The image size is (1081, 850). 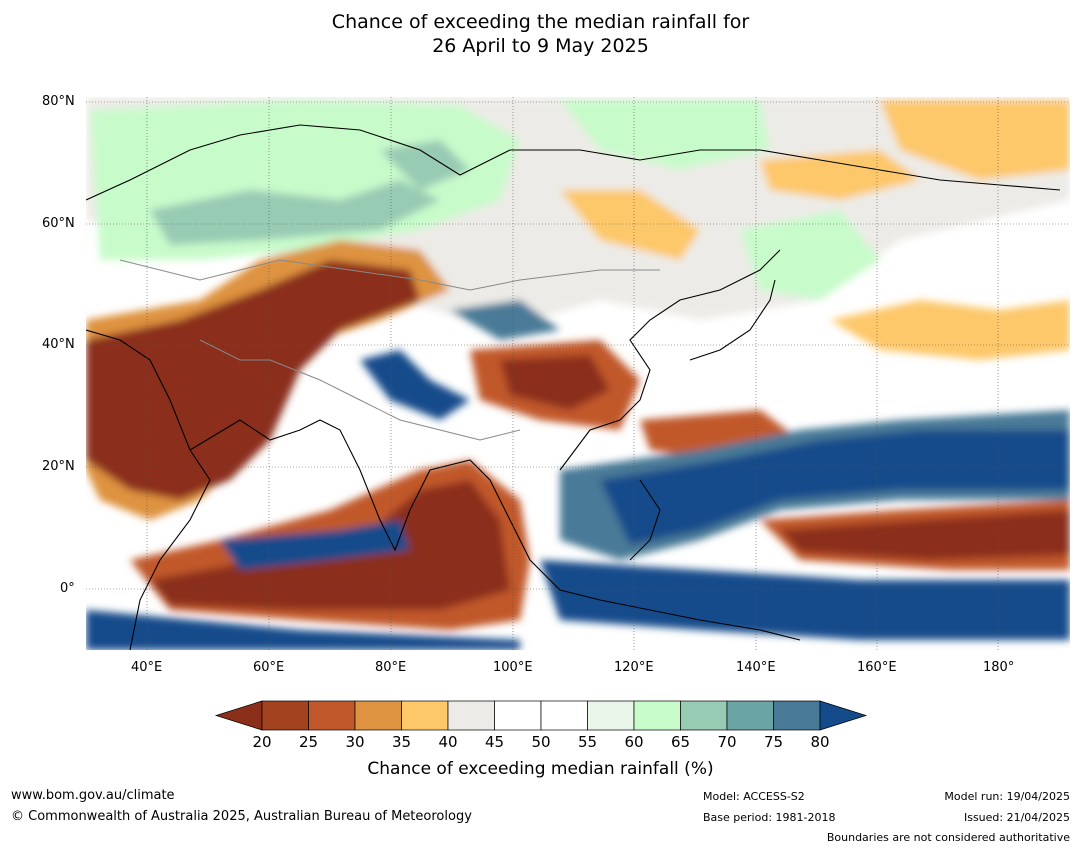 What do you see at coordinates (727, 742) in the screenshot?
I see `colorbar-tick-label: 70` at bounding box center [727, 742].